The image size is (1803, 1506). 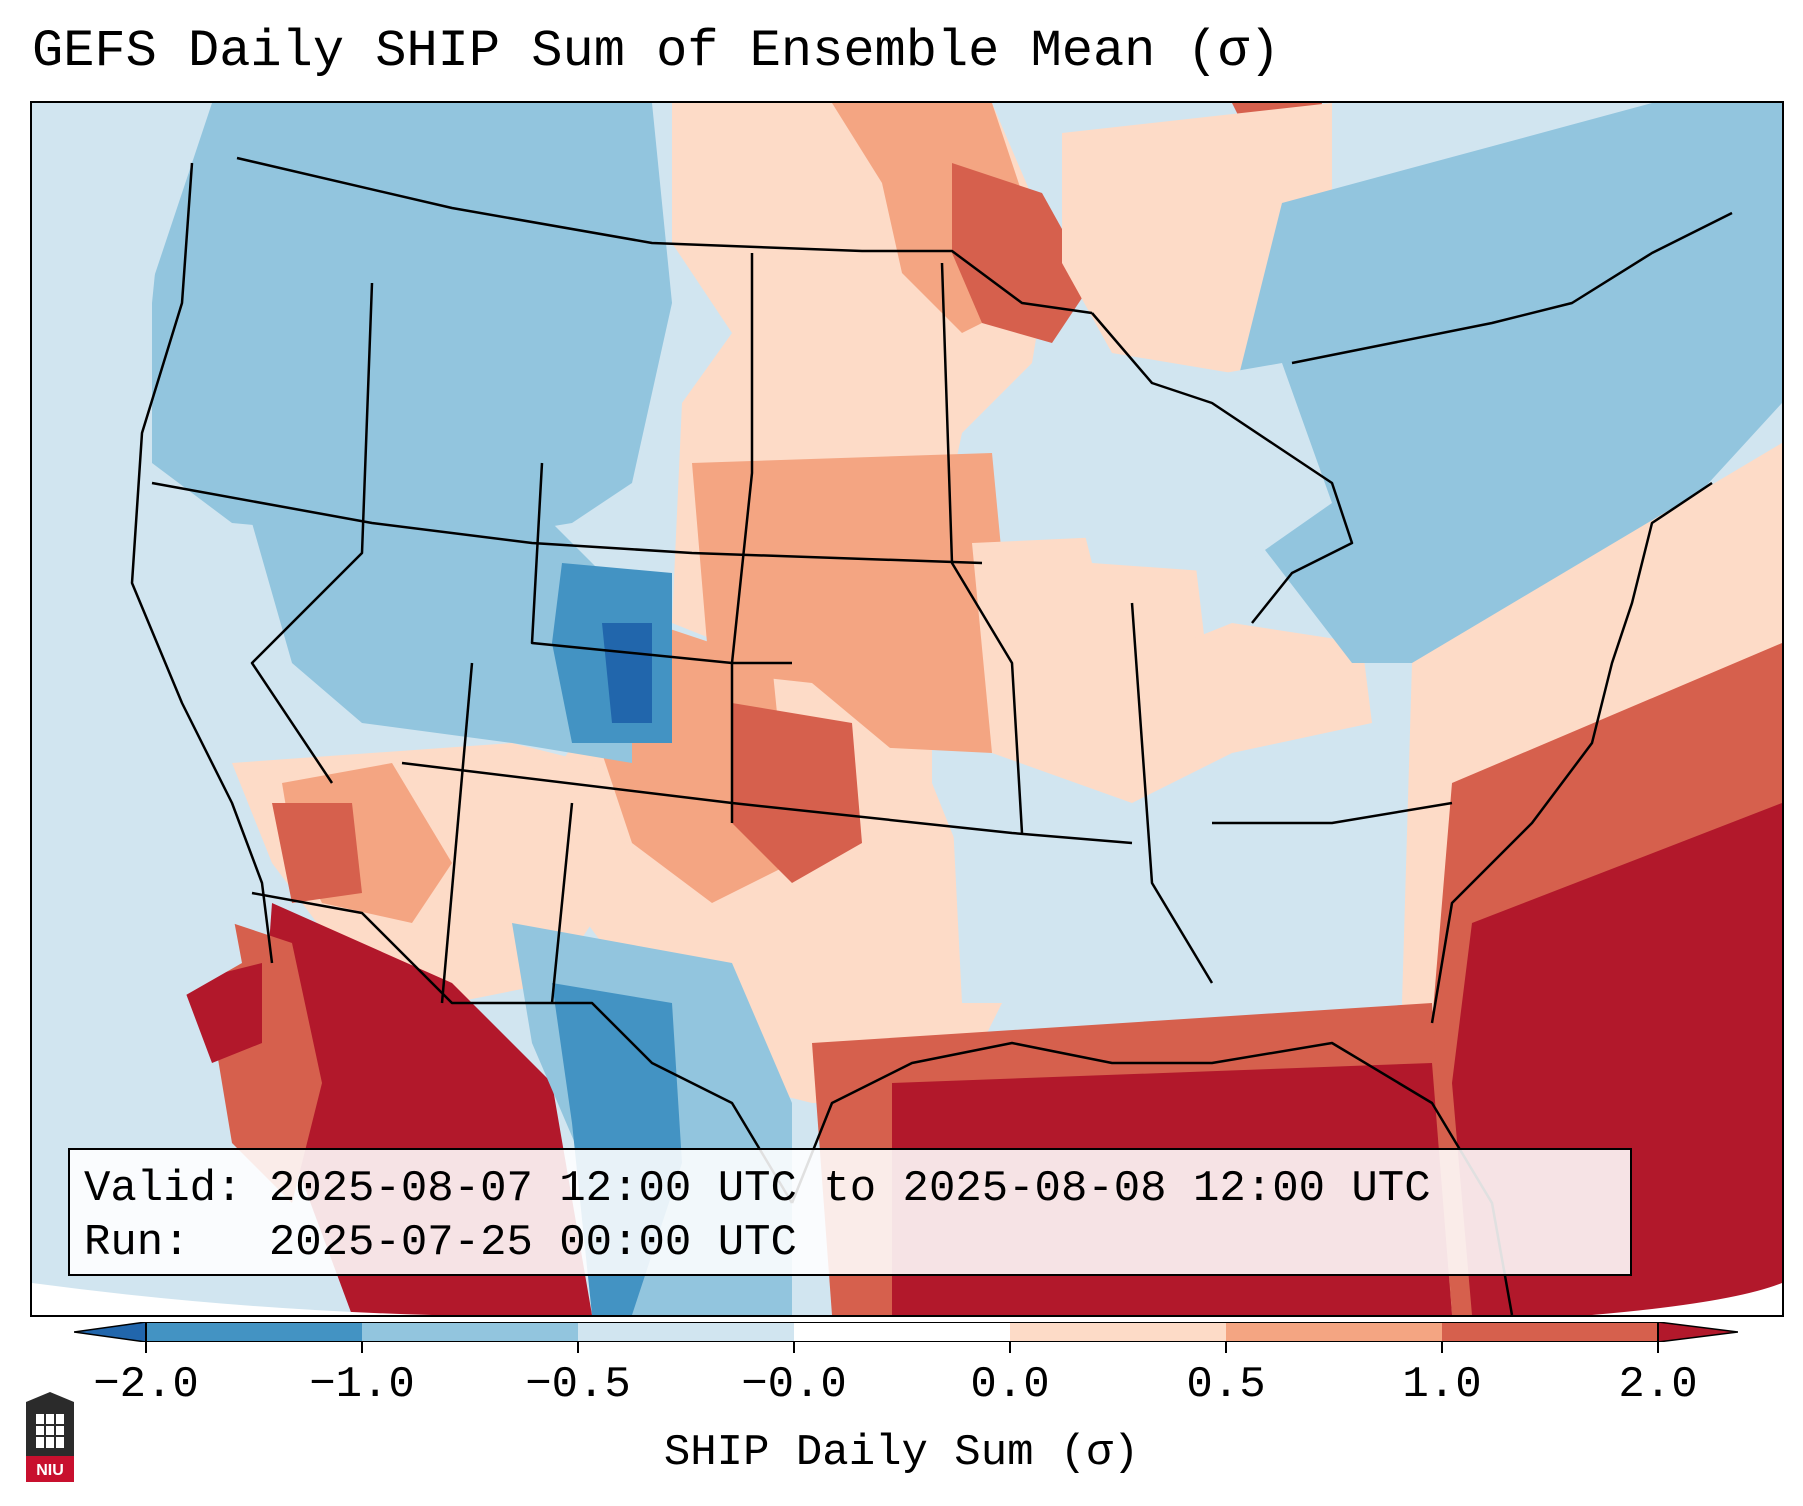 I want to click on great-lakes-shore, so click(x=1222, y=468).